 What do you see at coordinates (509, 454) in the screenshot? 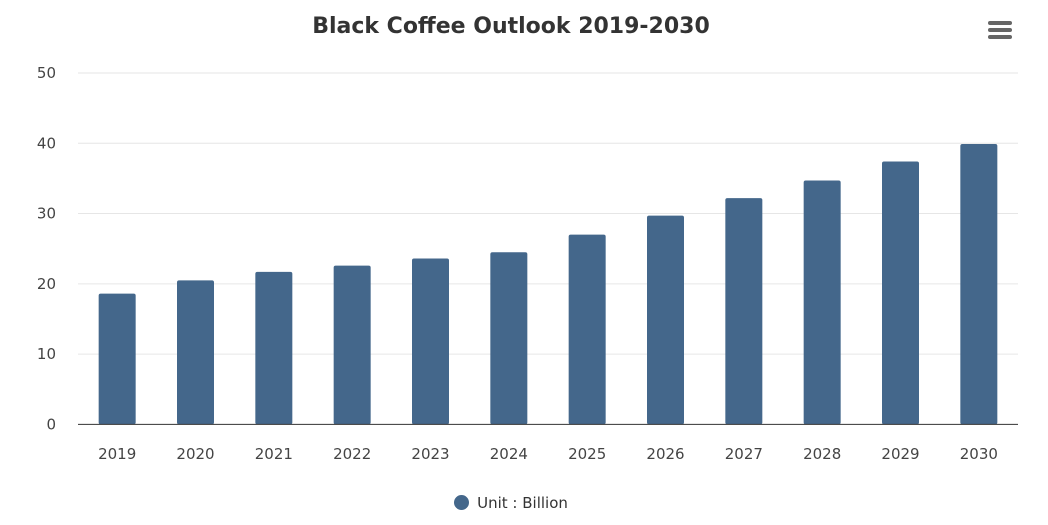
I see `x-tick-label: 2024` at bounding box center [509, 454].